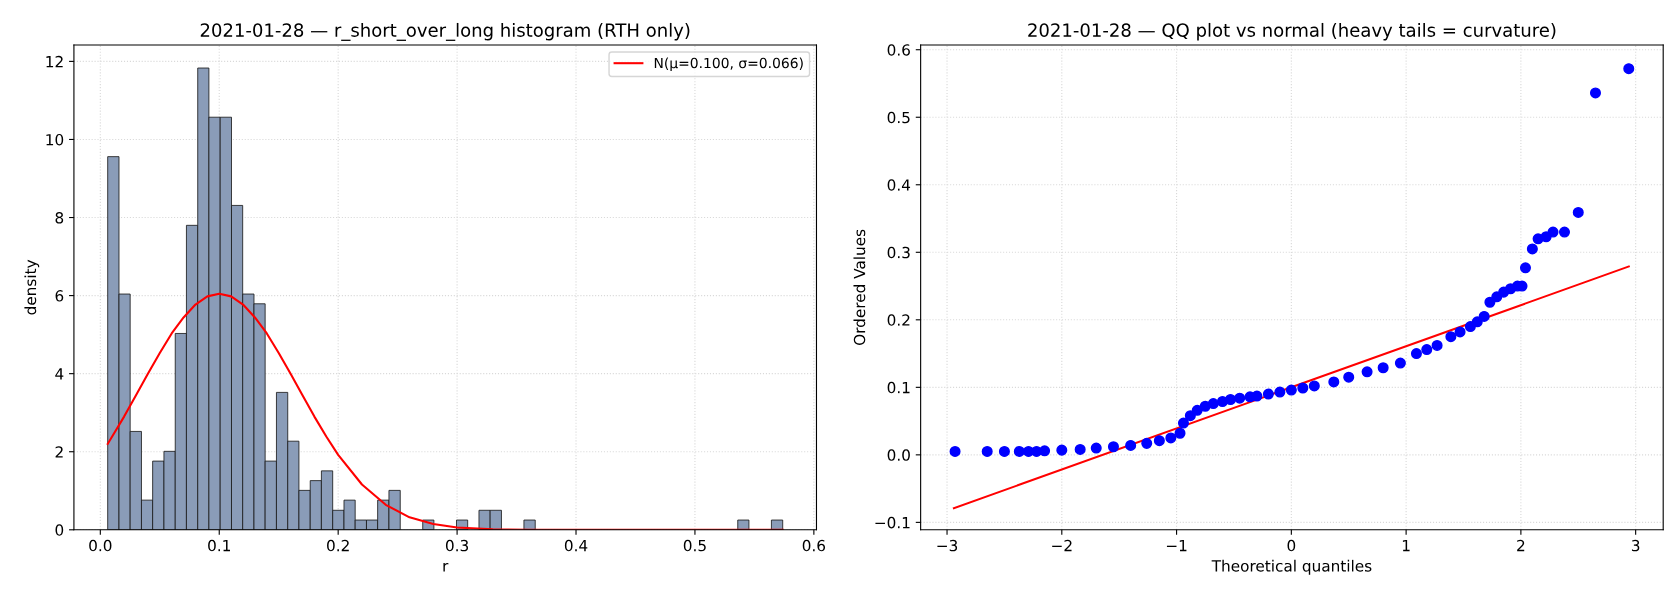 Image resolution: width=1680 pixels, height=600 pixels. I want to click on y-tick-label: 0.4, so click(899, 185).